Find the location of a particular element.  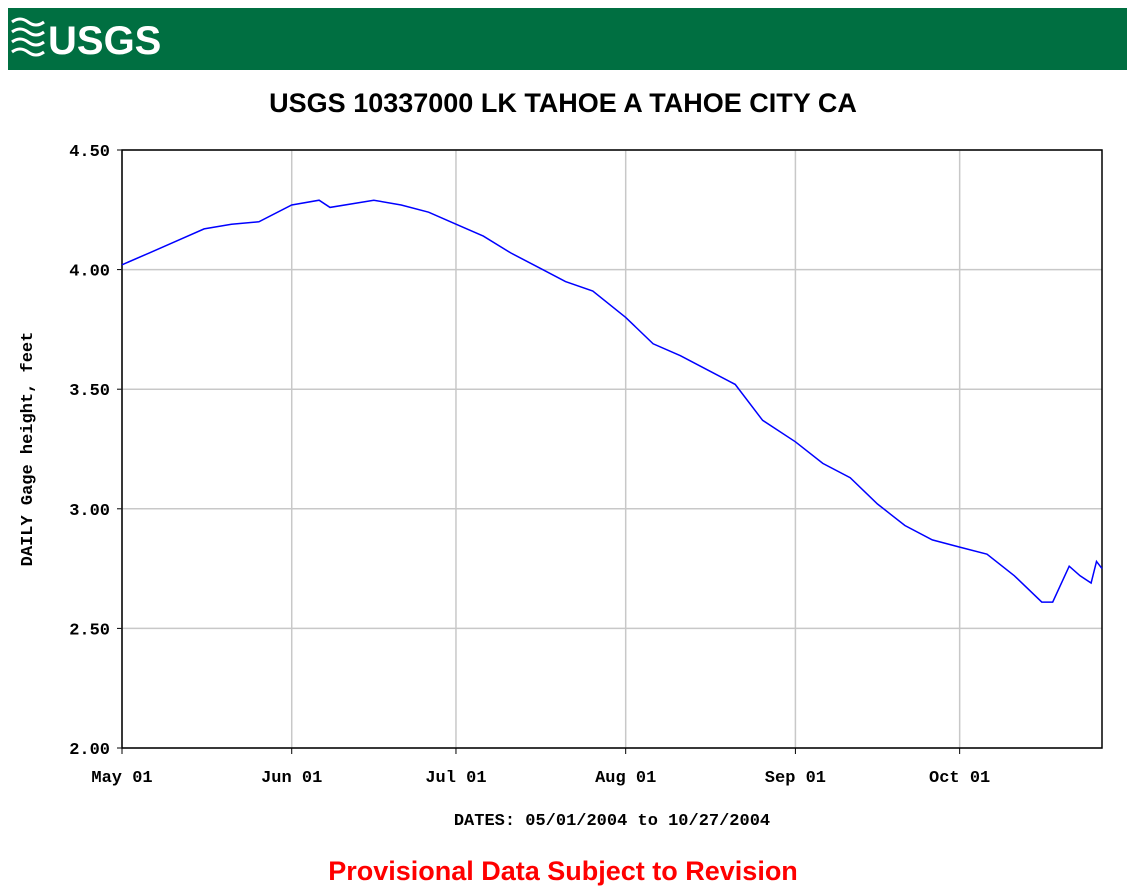

y-tick-label: 2.00 is located at coordinates (89, 750).